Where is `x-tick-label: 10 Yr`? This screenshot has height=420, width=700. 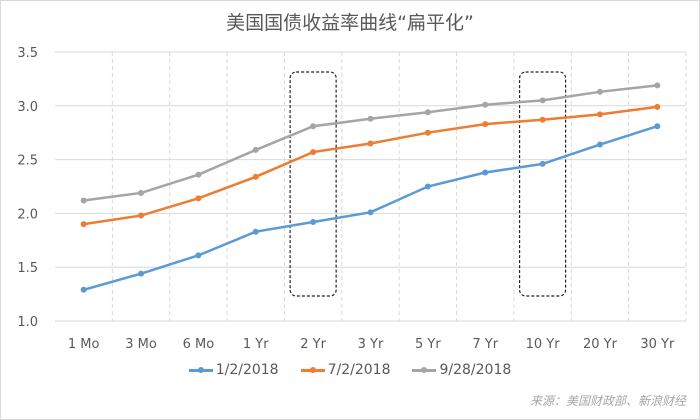 x-tick-label: 10 Yr is located at coordinates (543, 344).